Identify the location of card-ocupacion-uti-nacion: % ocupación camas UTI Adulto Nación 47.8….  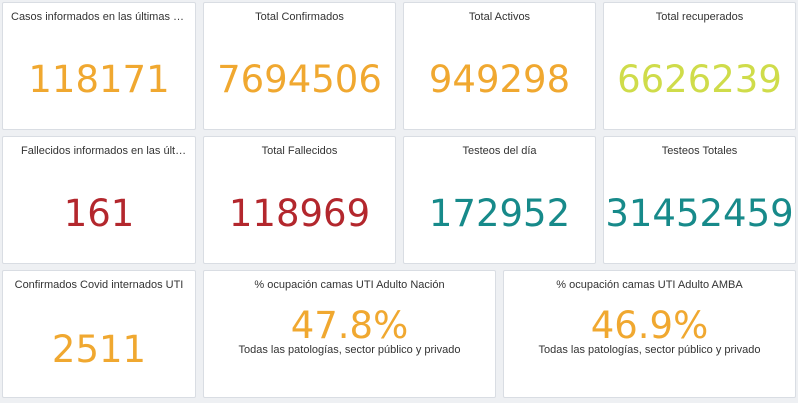
(349, 334).